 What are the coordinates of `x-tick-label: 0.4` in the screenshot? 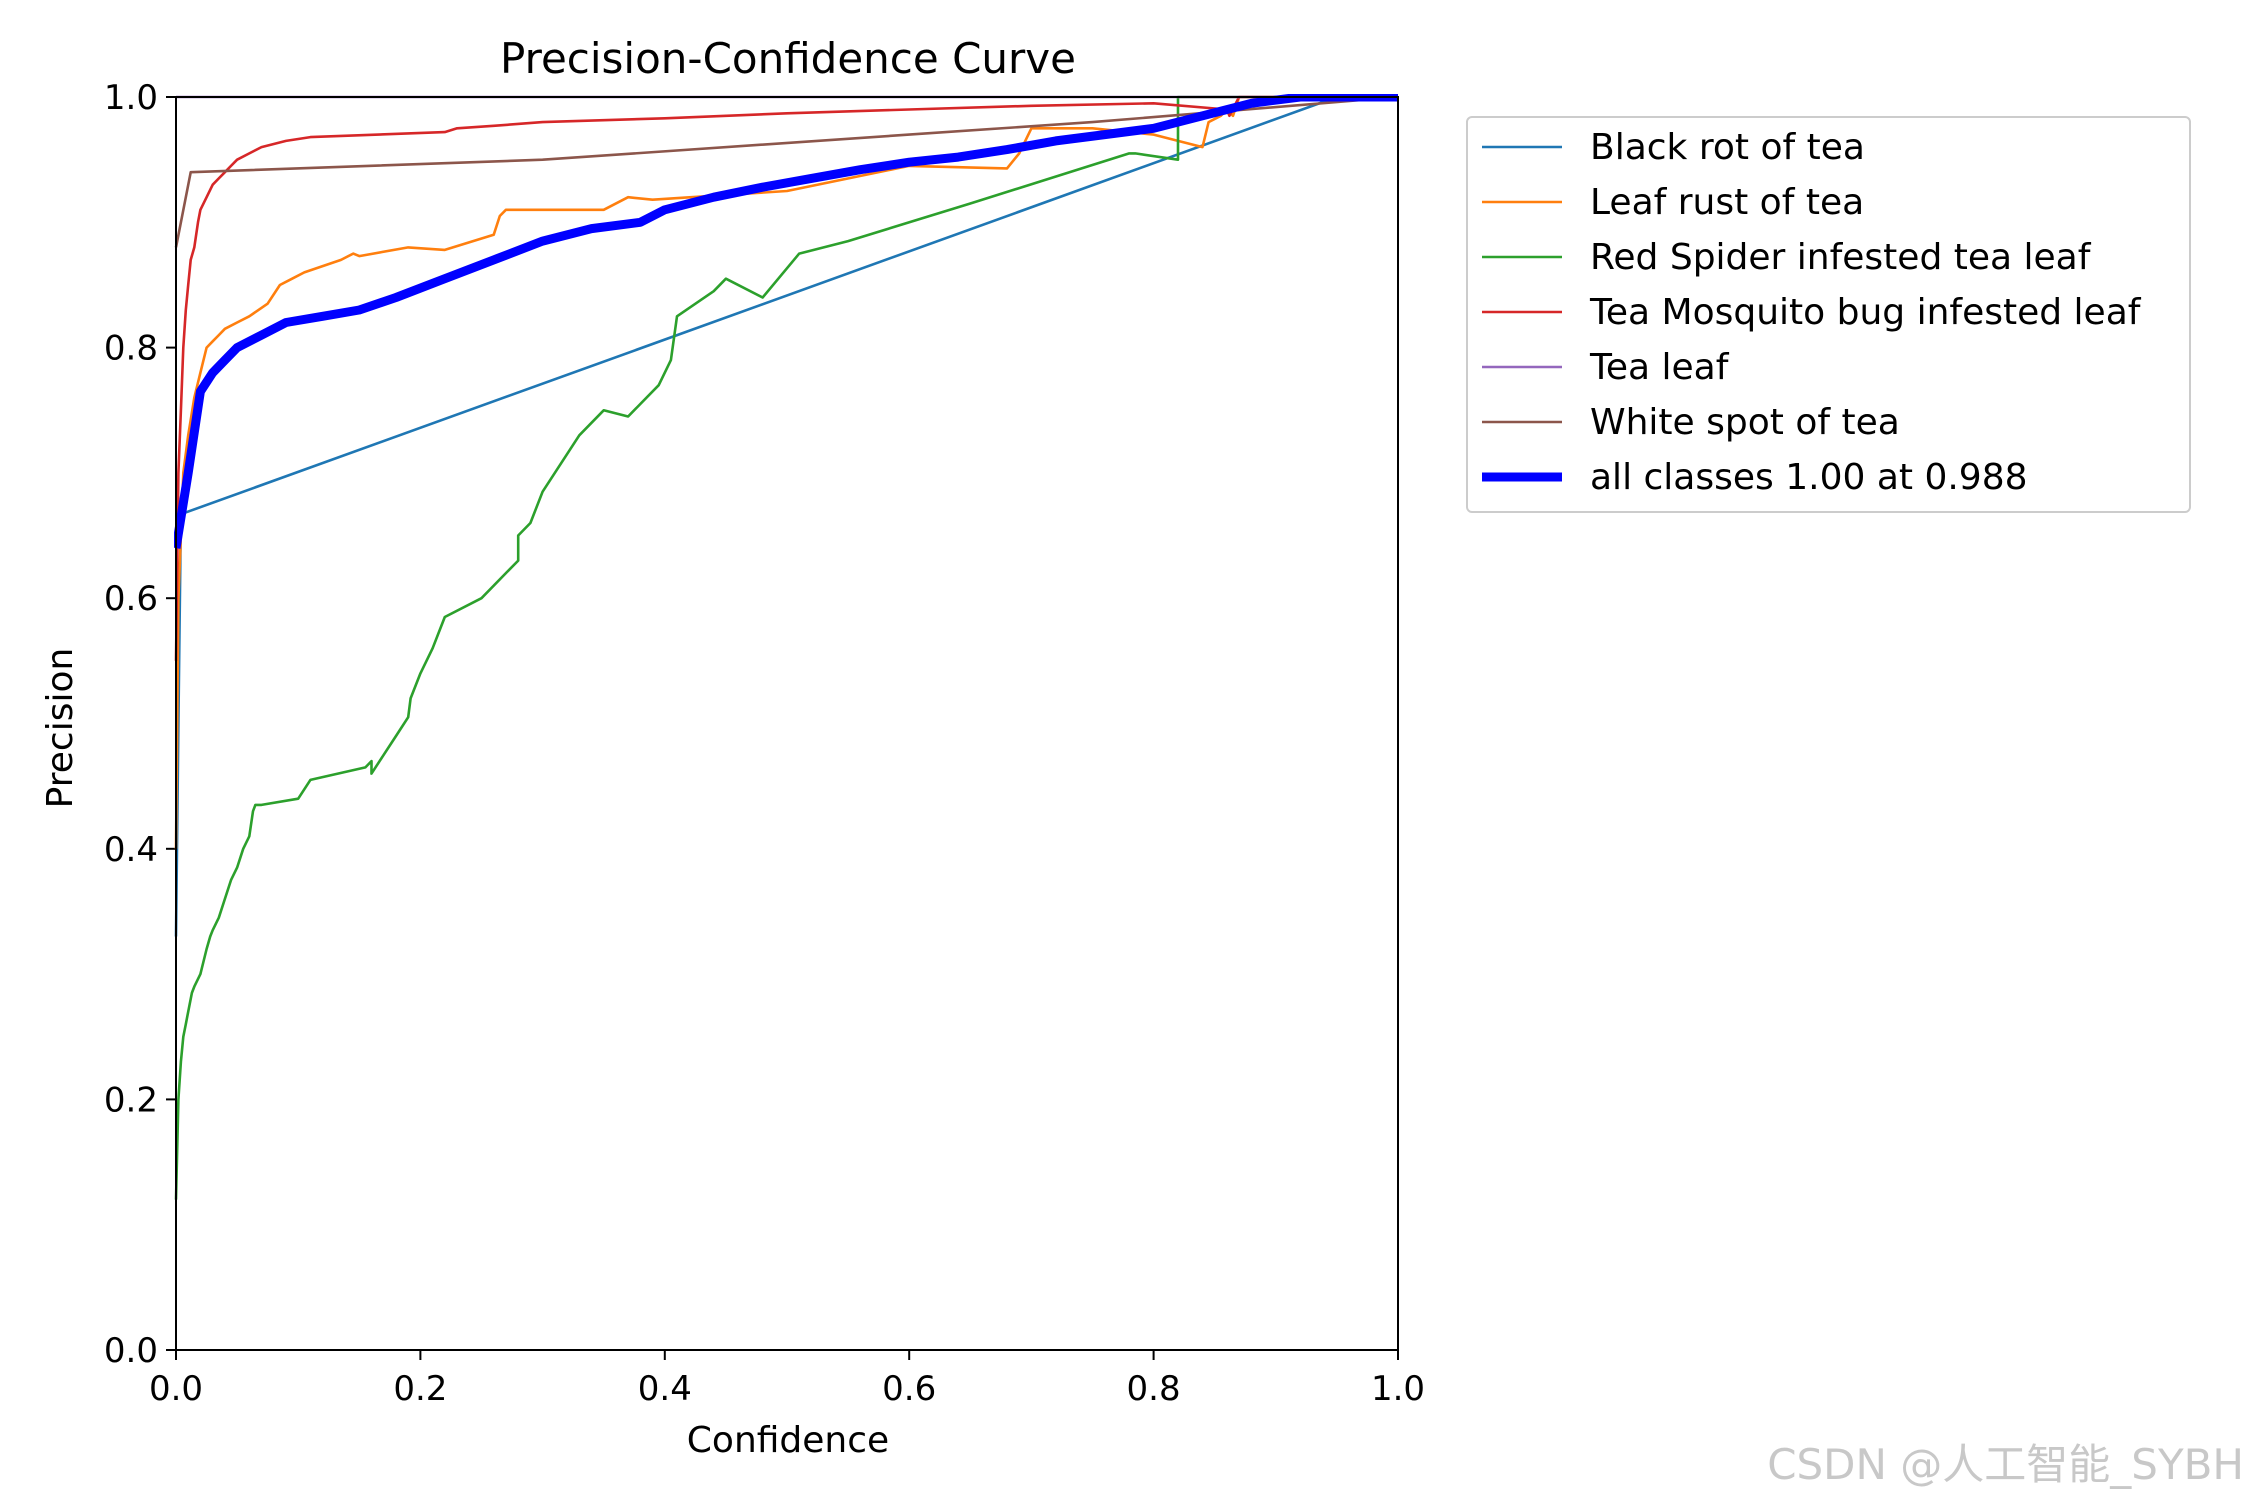 It's located at (665, 1389).